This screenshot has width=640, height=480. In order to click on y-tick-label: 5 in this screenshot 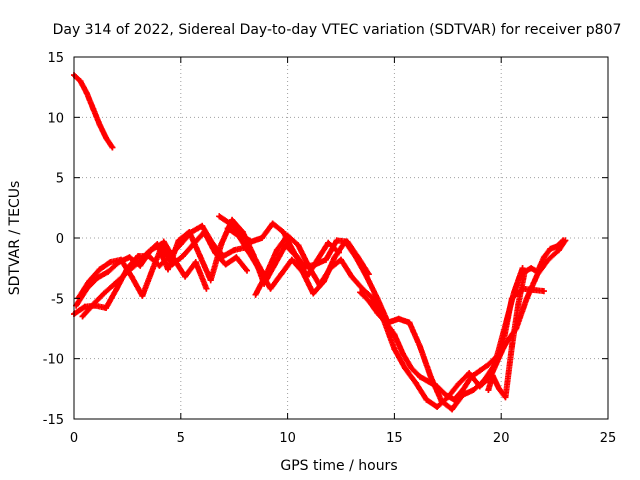, I will do `click(60, 179)`.